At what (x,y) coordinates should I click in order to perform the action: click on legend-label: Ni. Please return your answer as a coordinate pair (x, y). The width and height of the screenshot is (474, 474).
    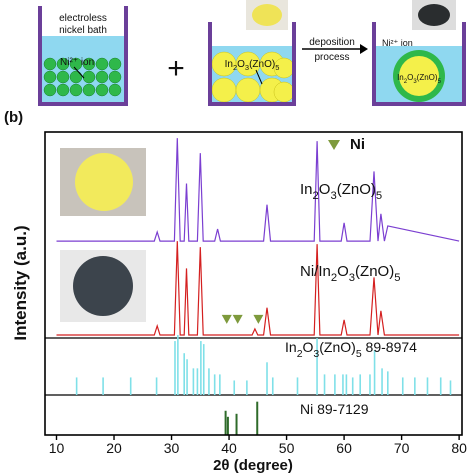
    Looking at the image, I should click on (357, 144).